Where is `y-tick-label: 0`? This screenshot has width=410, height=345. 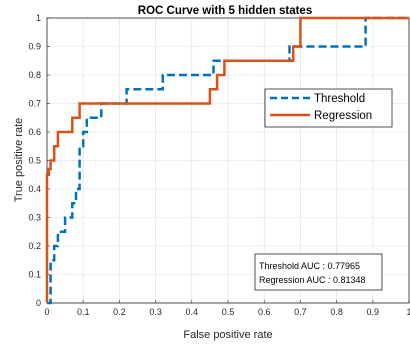 y-tick-label: 0 is located at coordinates (38, 303).